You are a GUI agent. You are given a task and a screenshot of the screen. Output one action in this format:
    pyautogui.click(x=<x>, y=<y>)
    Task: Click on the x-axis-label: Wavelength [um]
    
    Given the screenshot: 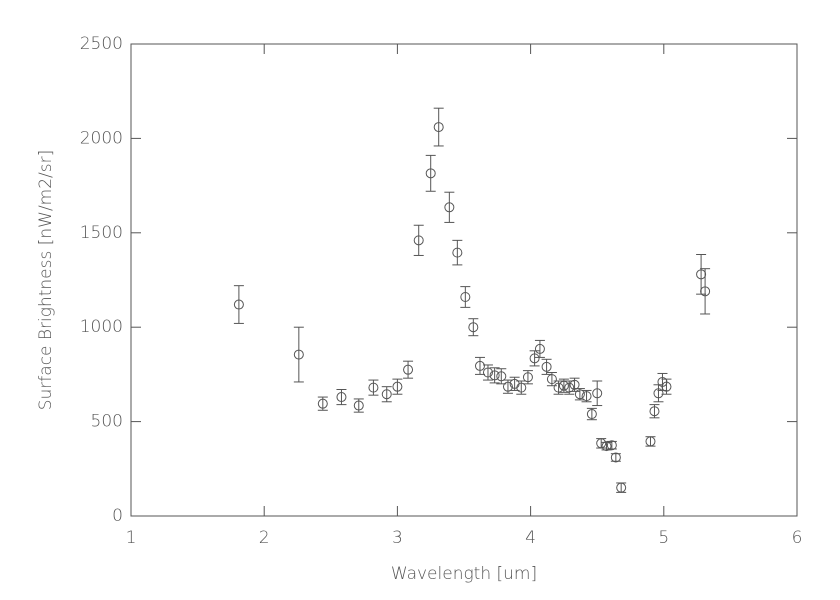 What is the action you would take?
    pyautogui.click(x=464, y=574)
    